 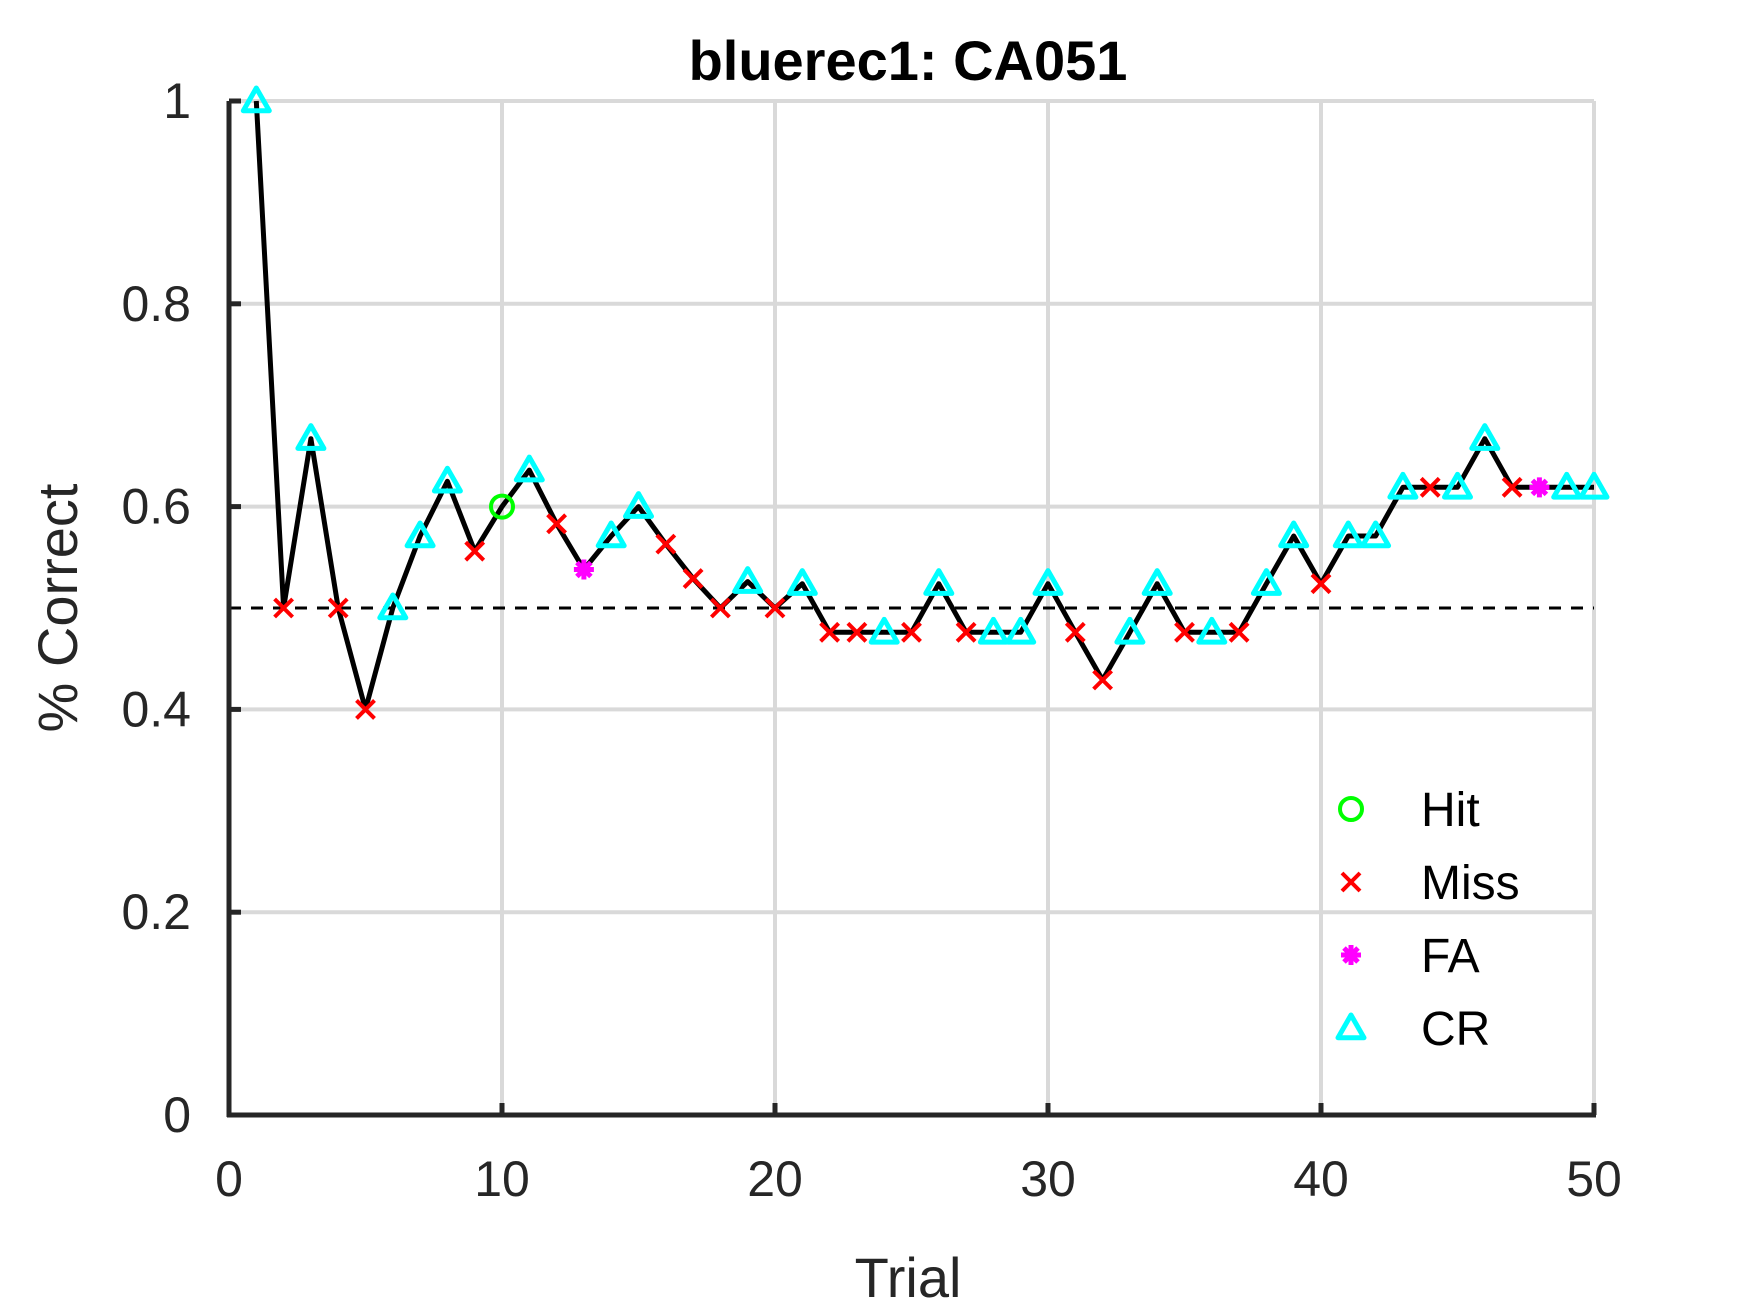 What do you see at coordinates (1455, 1029) in the screenshot?
I see `legend-label-cr: CR` at bounding box center [1455, 1029].